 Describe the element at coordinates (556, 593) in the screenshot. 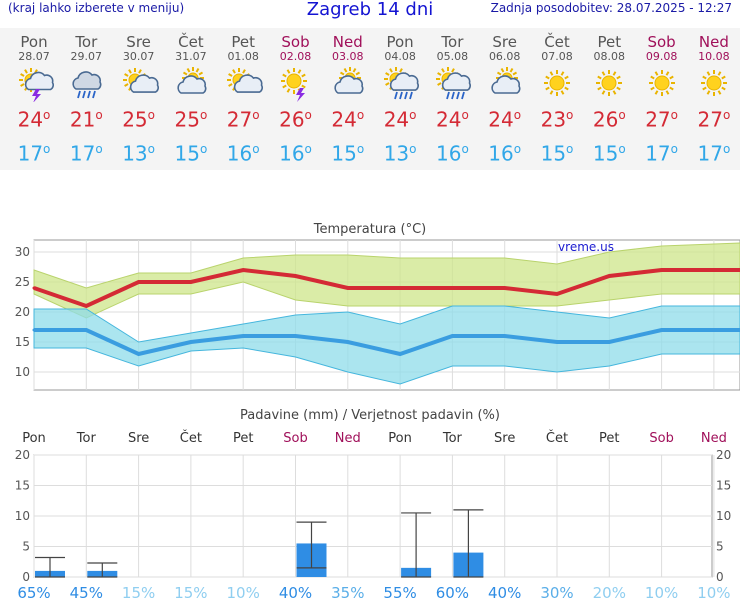

I see `precipitation-probability: 30%` at that location.